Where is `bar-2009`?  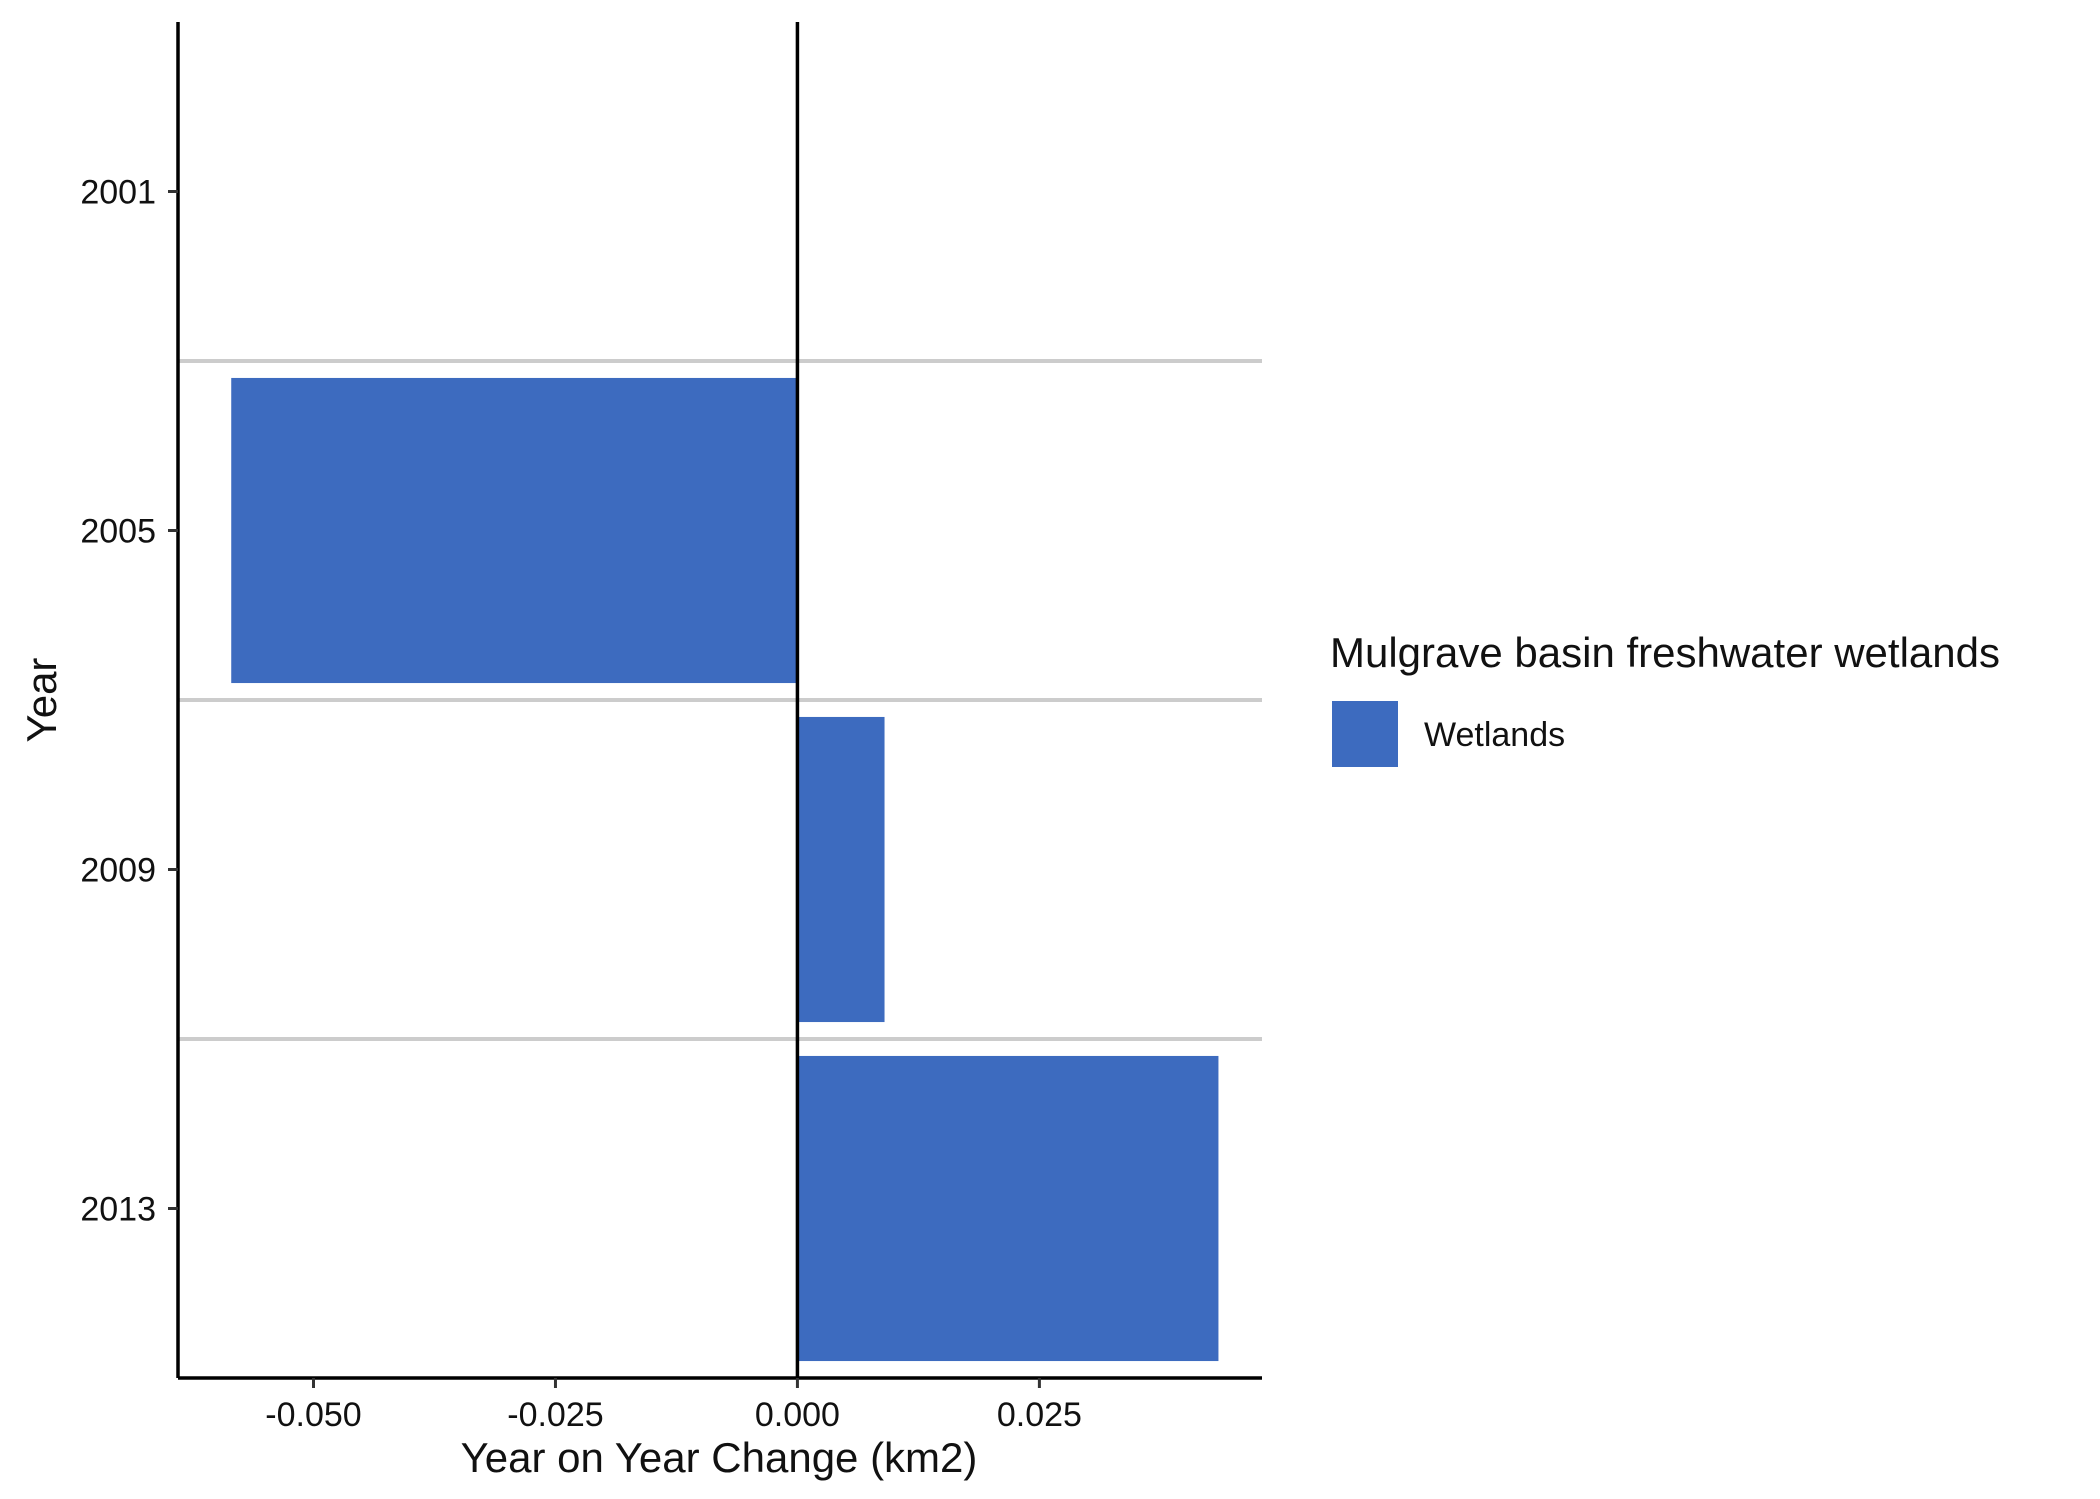 bar-2009 is located at coordinates (841, 869).